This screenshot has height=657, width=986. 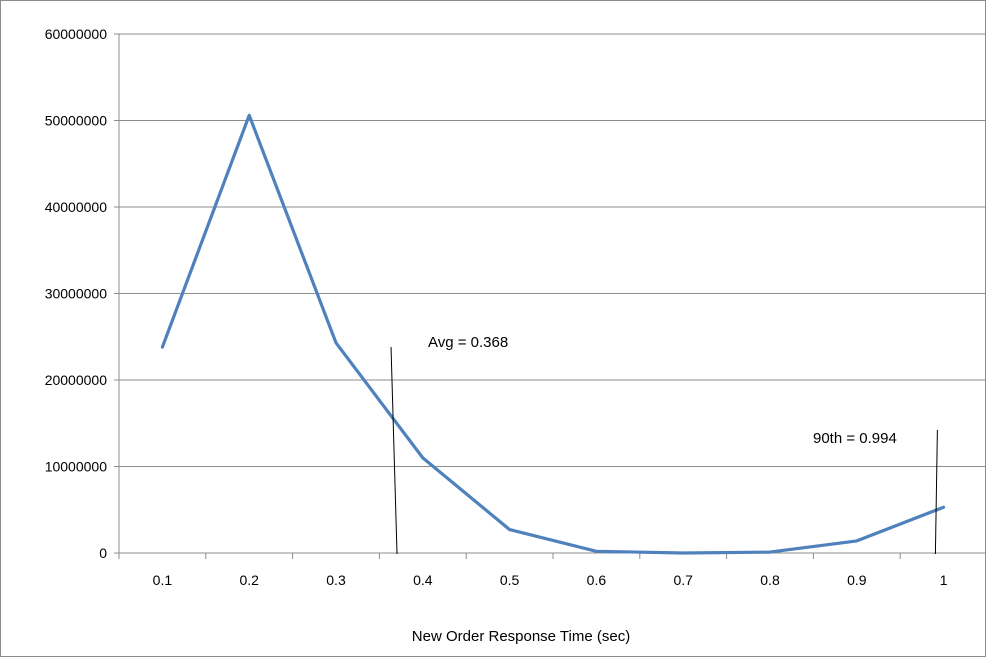 I want to click on y-tick-label: 40000000, so click(x=76, y=207).